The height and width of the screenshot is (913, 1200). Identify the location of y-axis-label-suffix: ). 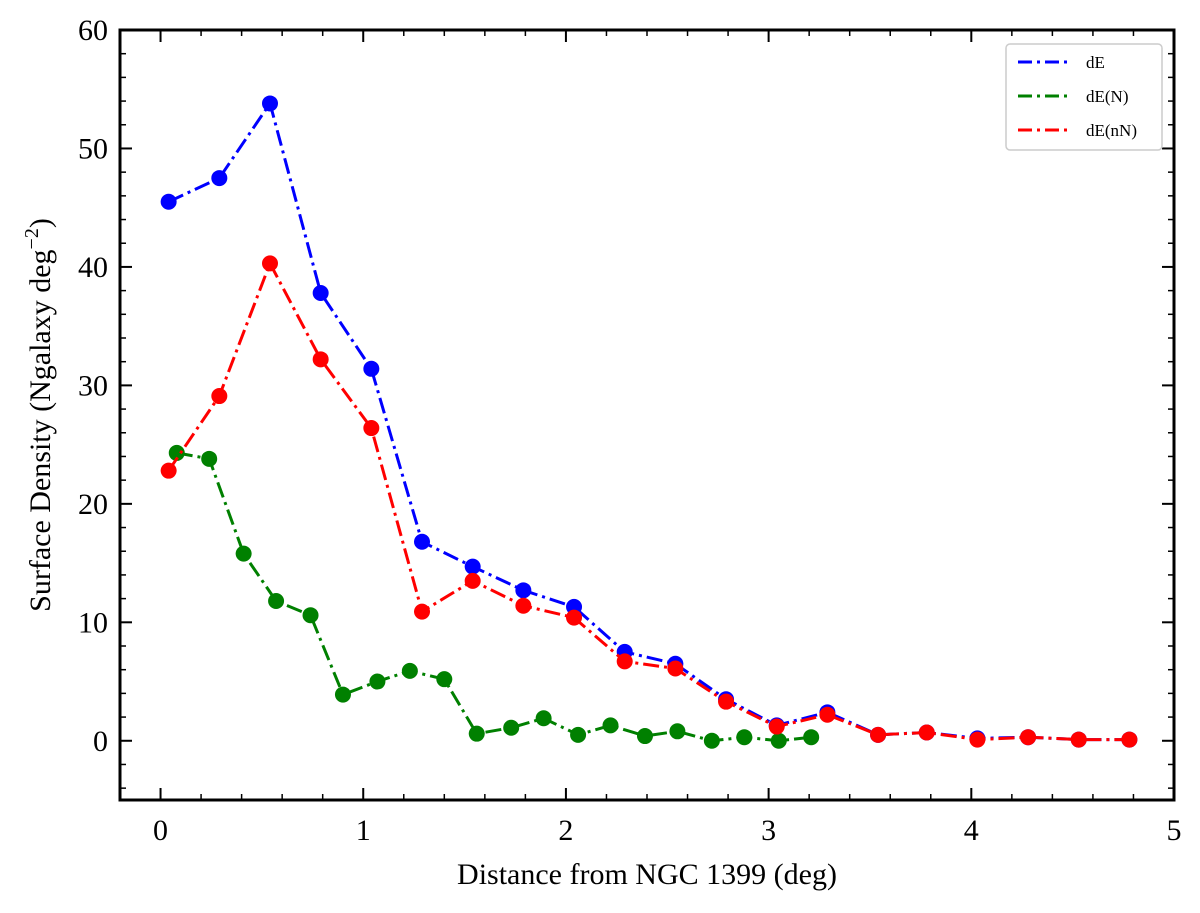
(40, 223).